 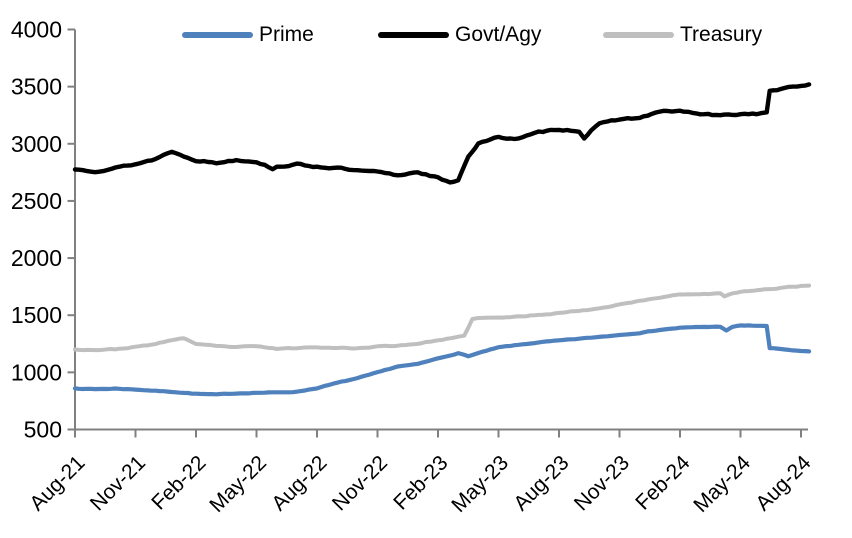 What do you see at coordinates (36, 30) in the screenshot?
I see `y-tick-label: 4000` at bounding box center [36, 30].